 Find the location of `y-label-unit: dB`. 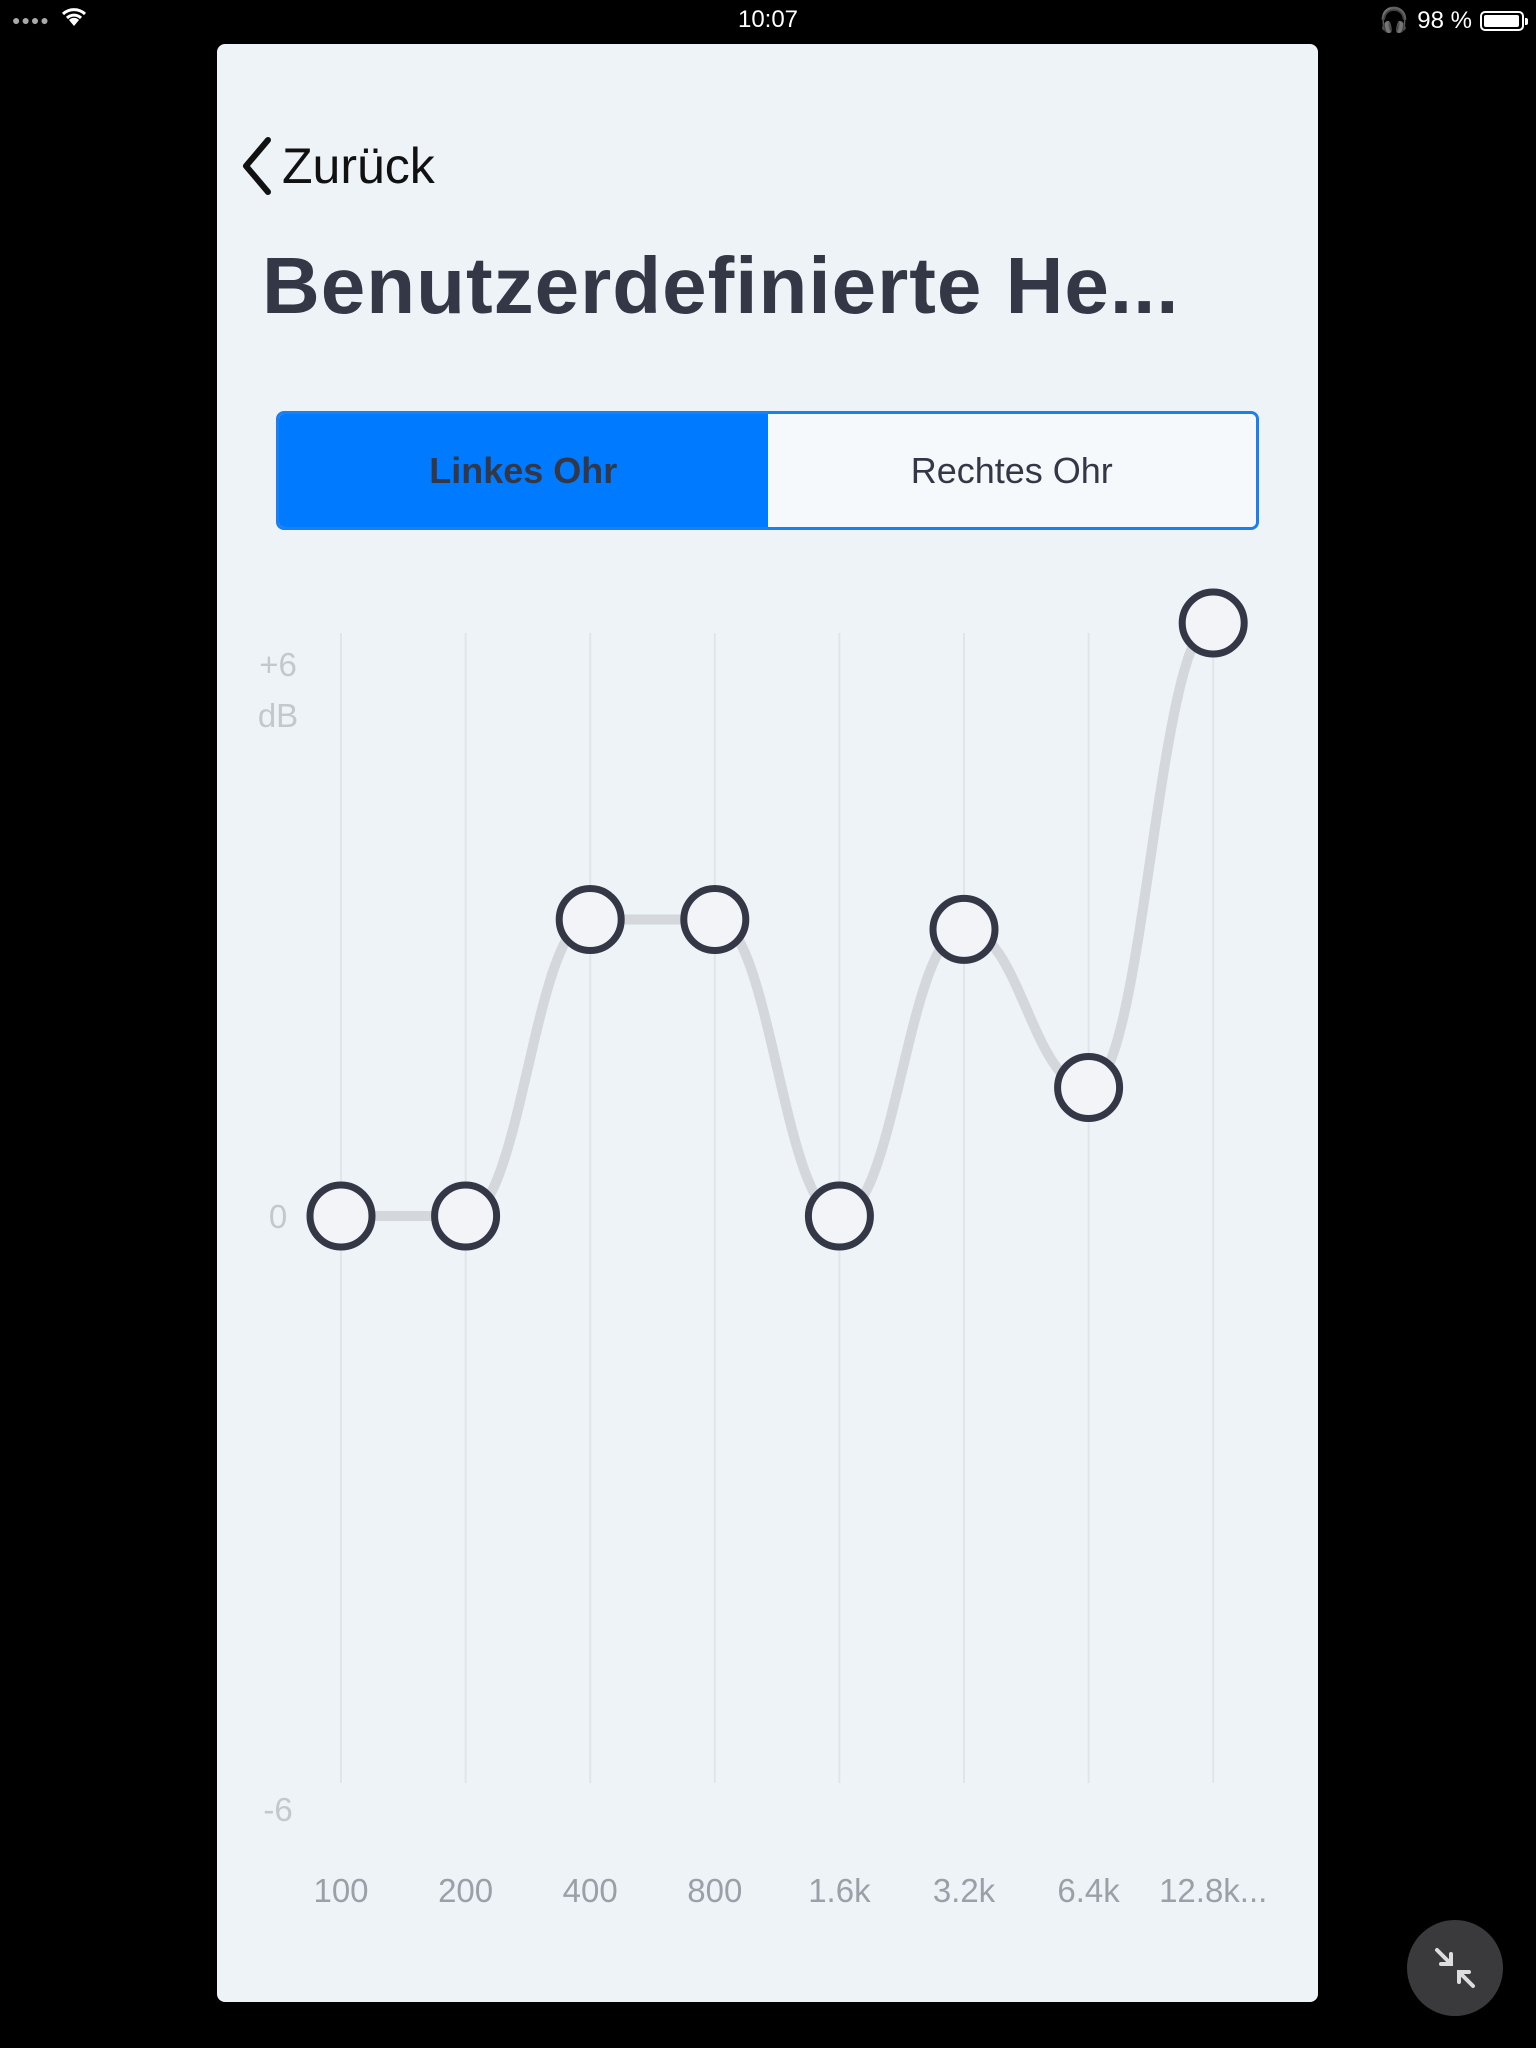

y-label-unit: dB is located at coordinates (278, 715).